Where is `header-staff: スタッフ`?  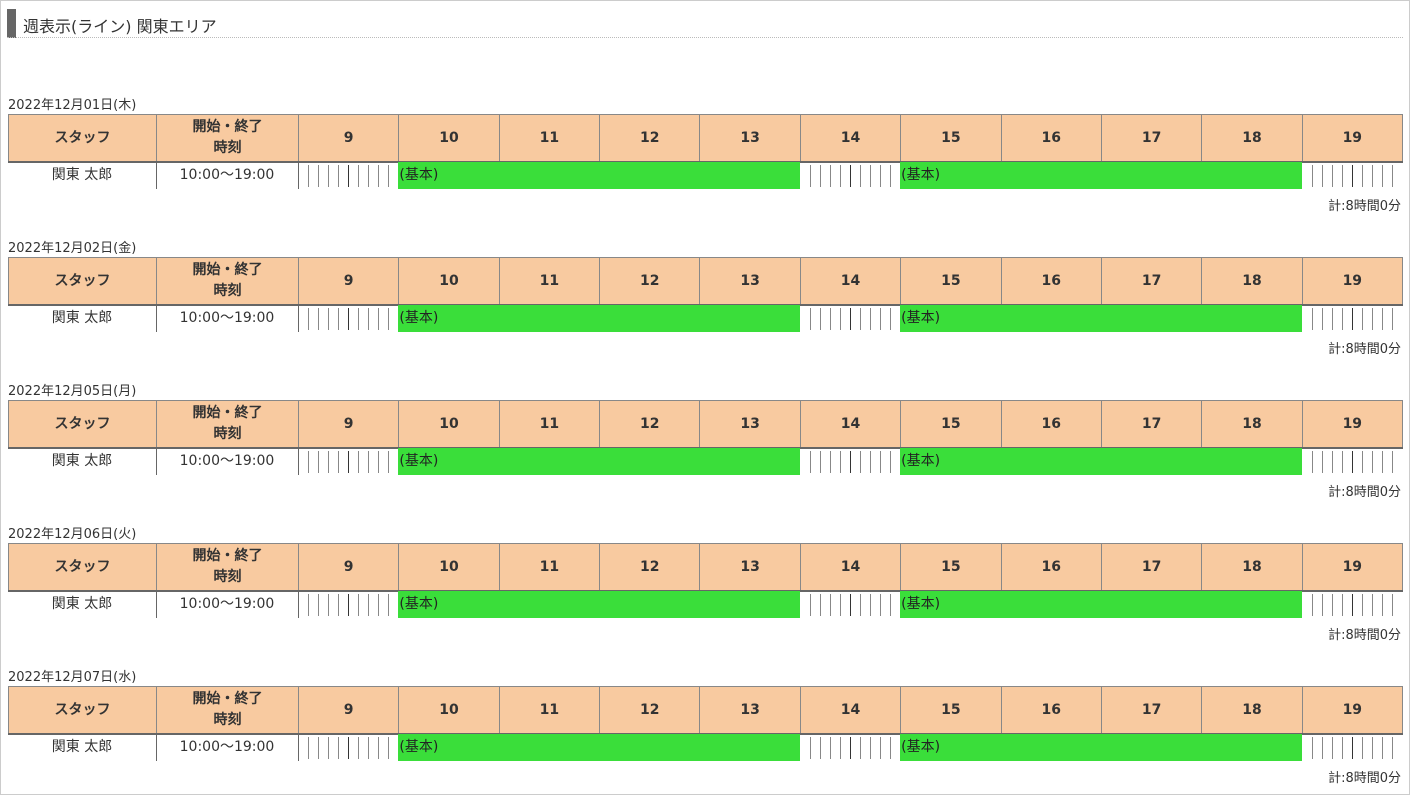
header-staff: スタッフ is located at coordinates (82, 567).